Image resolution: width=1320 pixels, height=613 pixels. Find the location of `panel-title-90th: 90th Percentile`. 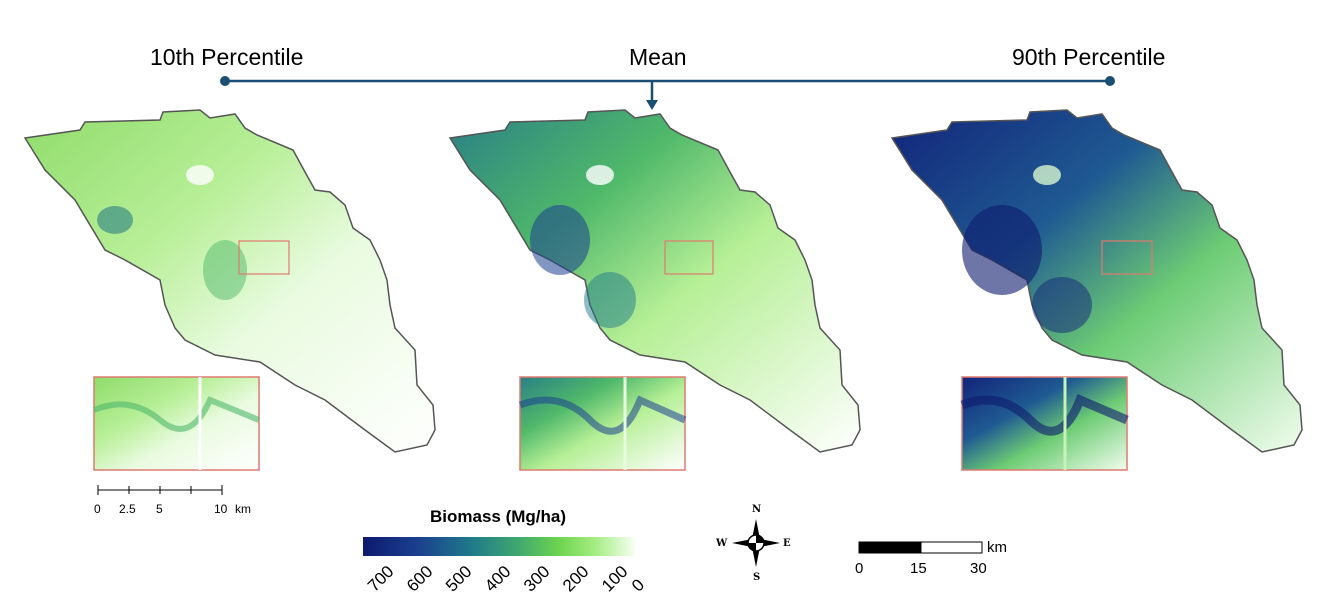

panel-title-90th: 90th Percentile is located at coordinates (1089, 57).